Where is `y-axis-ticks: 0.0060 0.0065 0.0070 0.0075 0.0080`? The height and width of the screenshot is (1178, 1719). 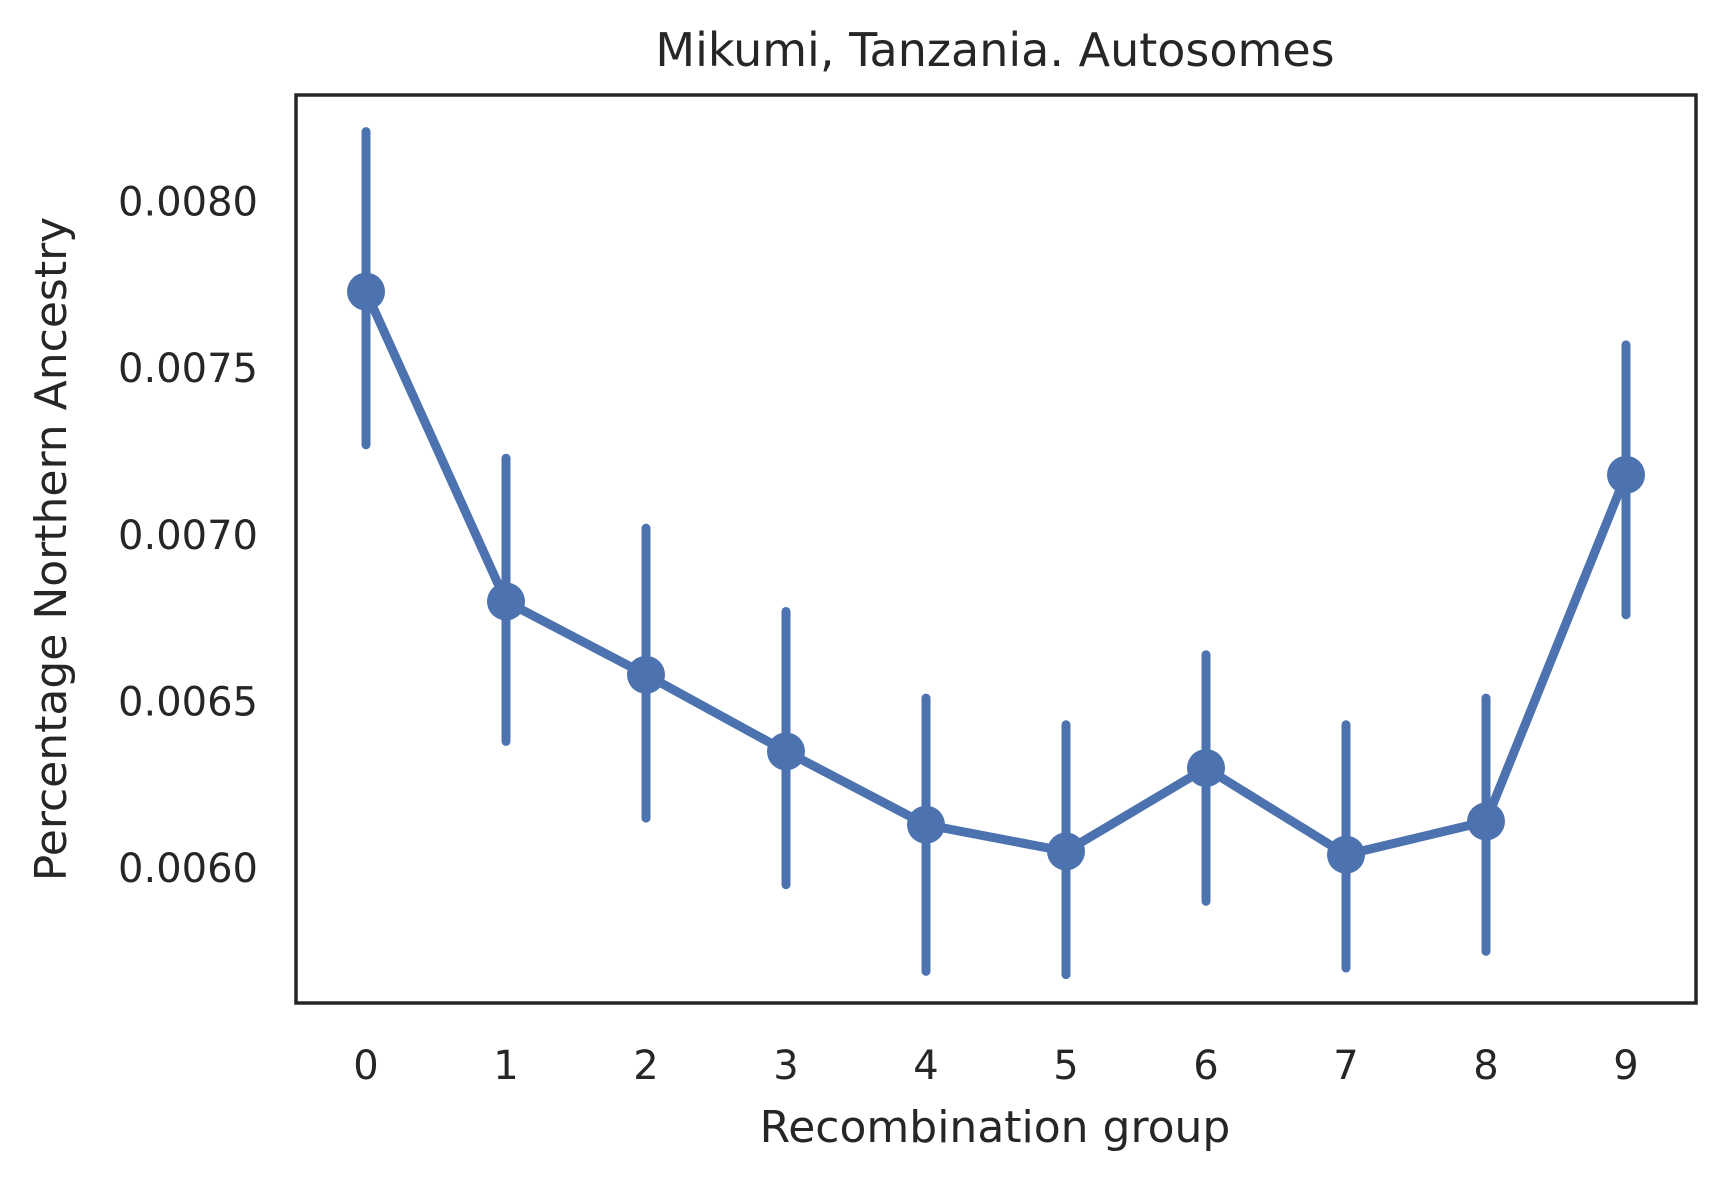 y-axis-ticks: 0.0060 0.0065 0.0070 0.0075 0.0080 is located at coordinates (188, 536).